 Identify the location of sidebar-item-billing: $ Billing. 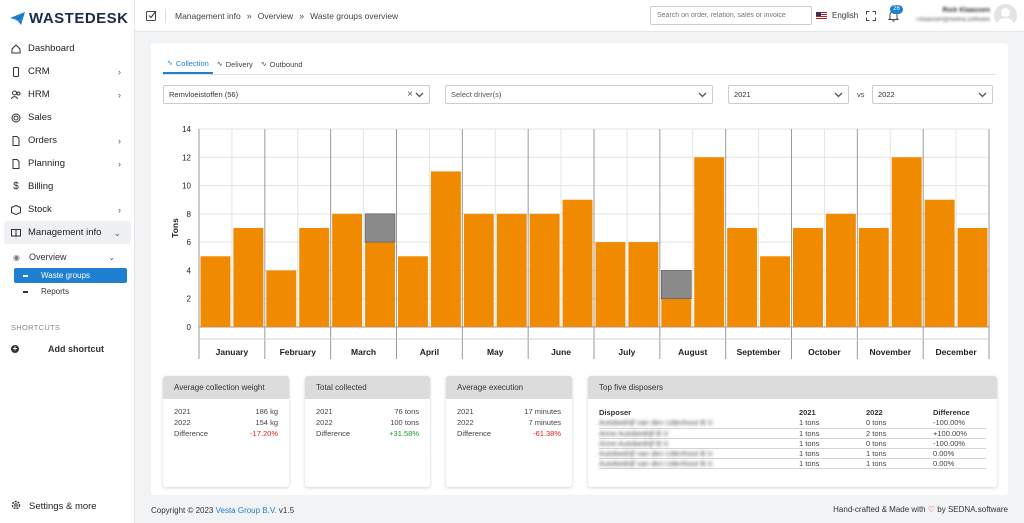
(67, 186).